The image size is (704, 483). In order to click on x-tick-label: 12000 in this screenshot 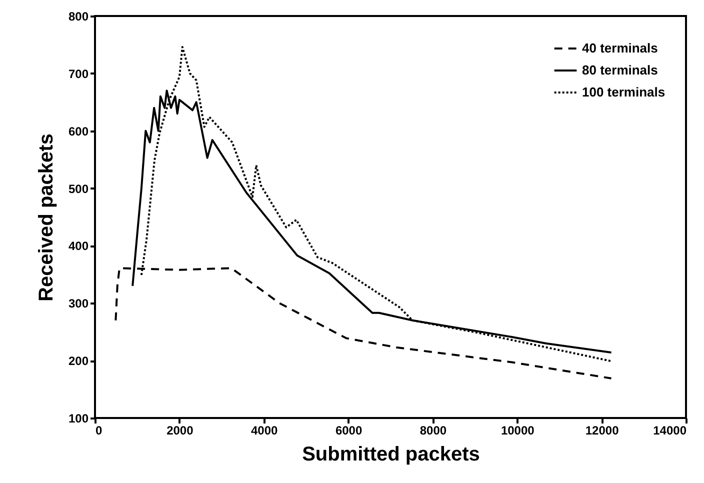, I will do `click(602, 431)`.